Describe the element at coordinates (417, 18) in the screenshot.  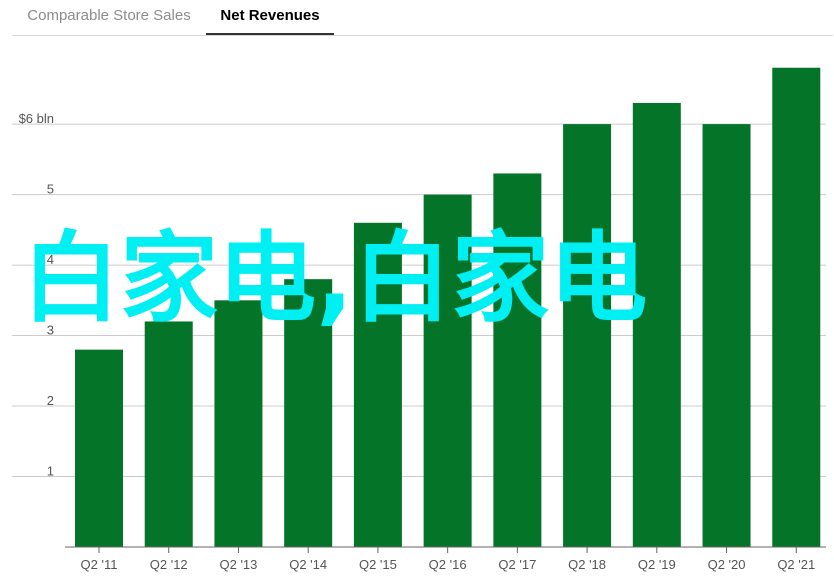
I see `tab-bar: Comparable Store Sales Net Revenues` at that location.